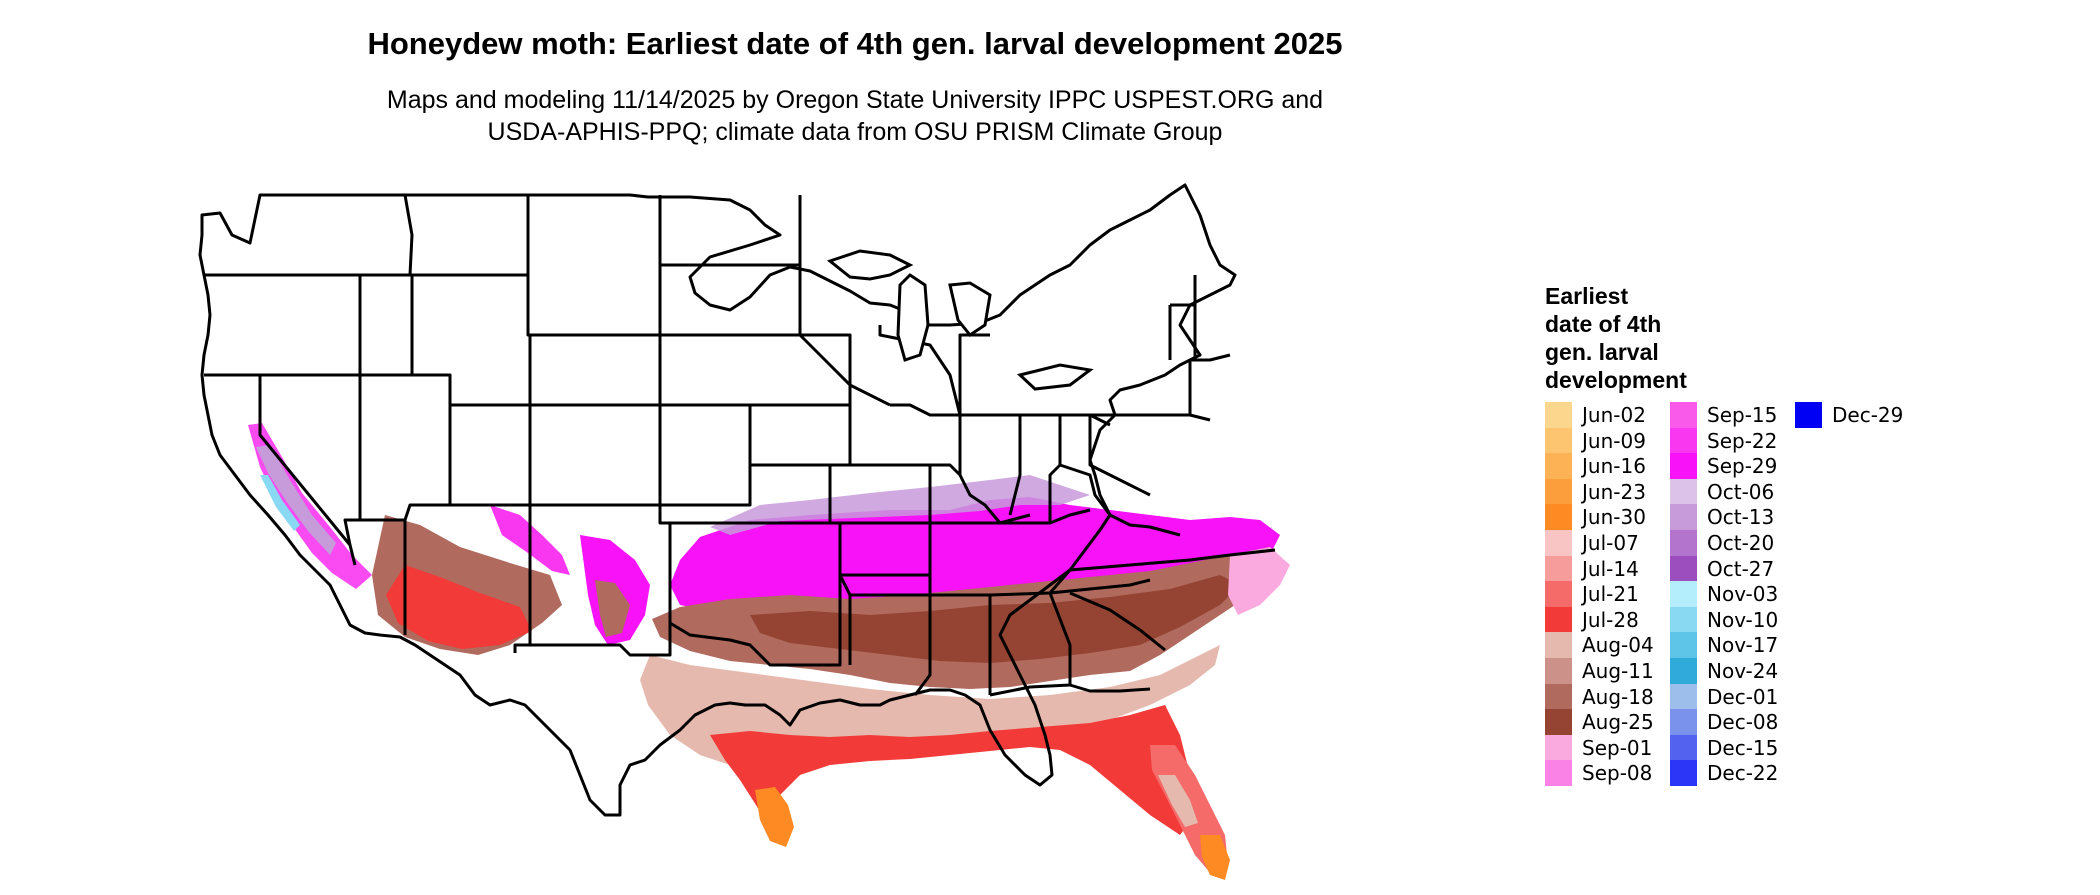 Image resolution: width=2100 pixels, height=895 pixels. Describe the element at coordinates (1743, 773) in the screenshot. I see `legend-label: Dec-22` at that location.